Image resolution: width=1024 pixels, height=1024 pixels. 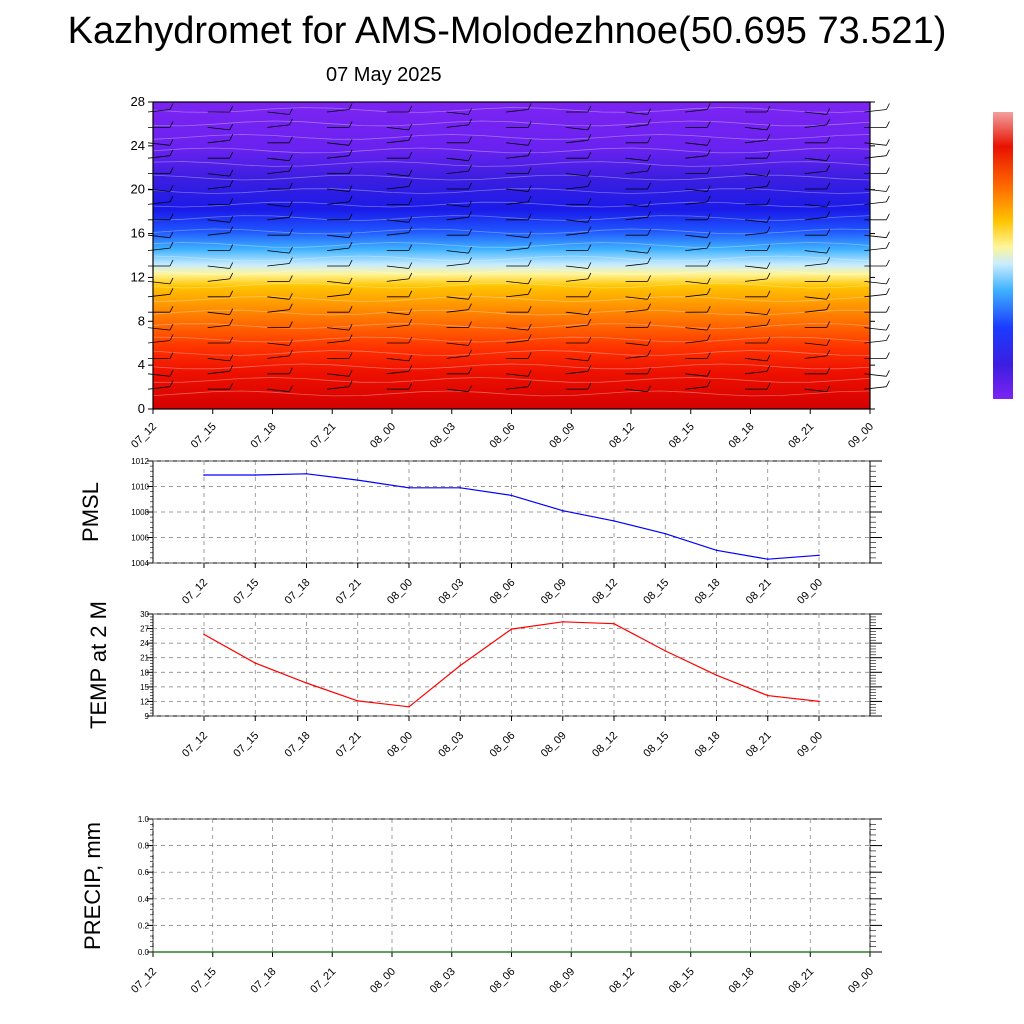 What do you see at coordinates (349, 592) in the screenshot?
I see `x-tick-label: 07_21` at bounding box center [349, 592].